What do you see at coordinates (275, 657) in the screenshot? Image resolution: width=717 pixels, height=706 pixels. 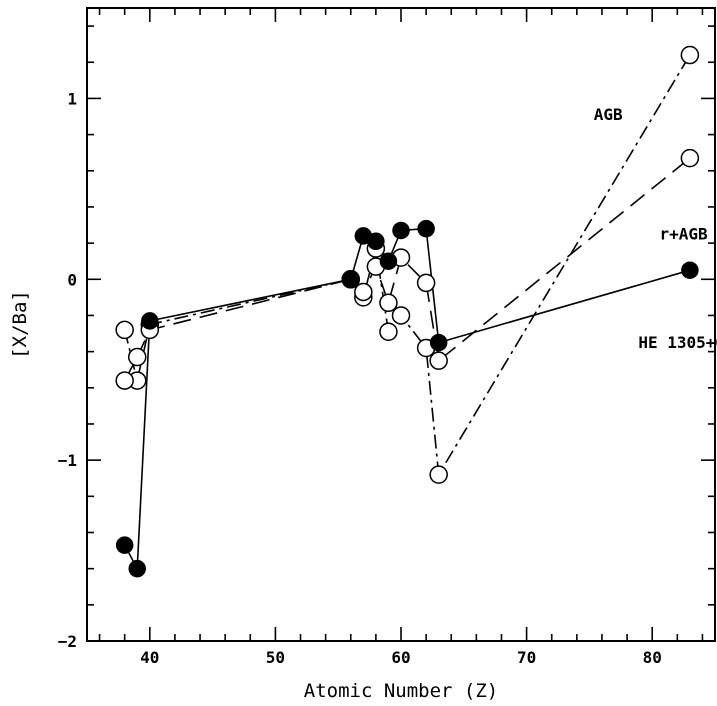 I see `x-tick-label: 50` at bounding box center [275, 657].